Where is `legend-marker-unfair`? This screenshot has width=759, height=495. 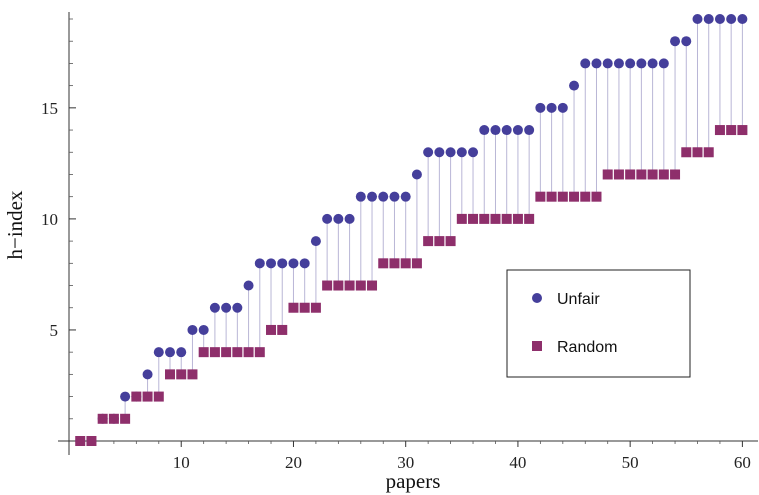
legend-marker-unfair is located at coordinates (537, 298).